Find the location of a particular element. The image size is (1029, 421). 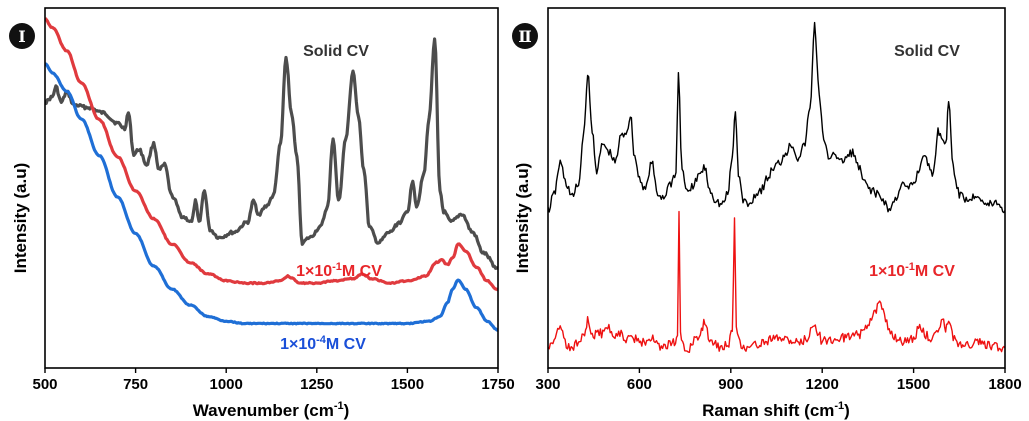

panel-II-x-tick-label: 1500 is located at coordinates (913, 384).